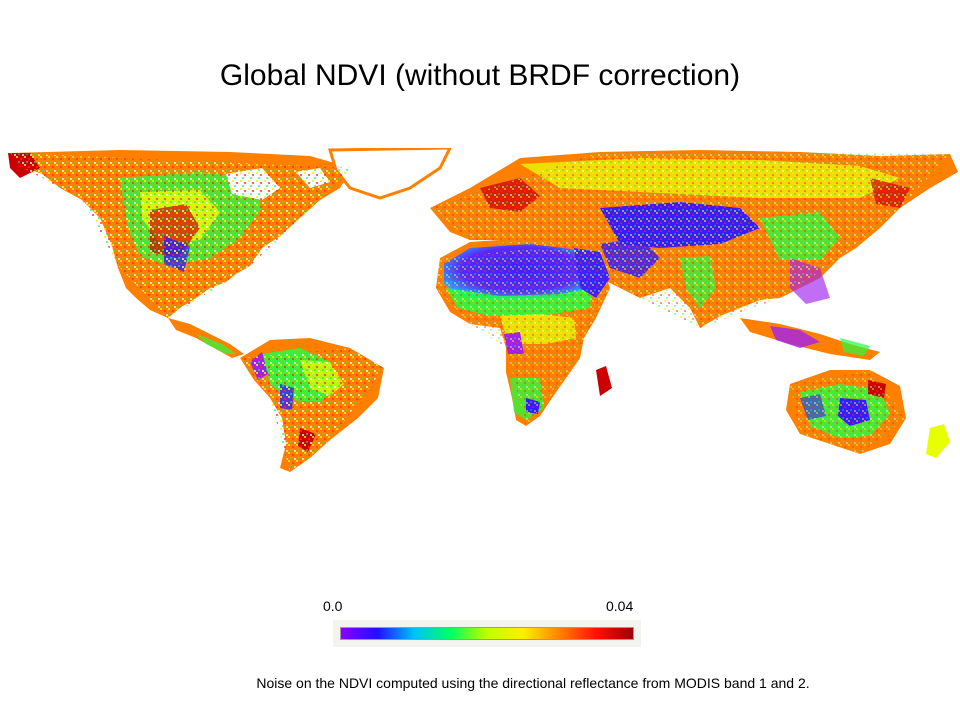 The height and width of the screenshot is (720, 960). Describe the element at coordinates (487, 633) in the screenshot. I see `colorbar` at that location.